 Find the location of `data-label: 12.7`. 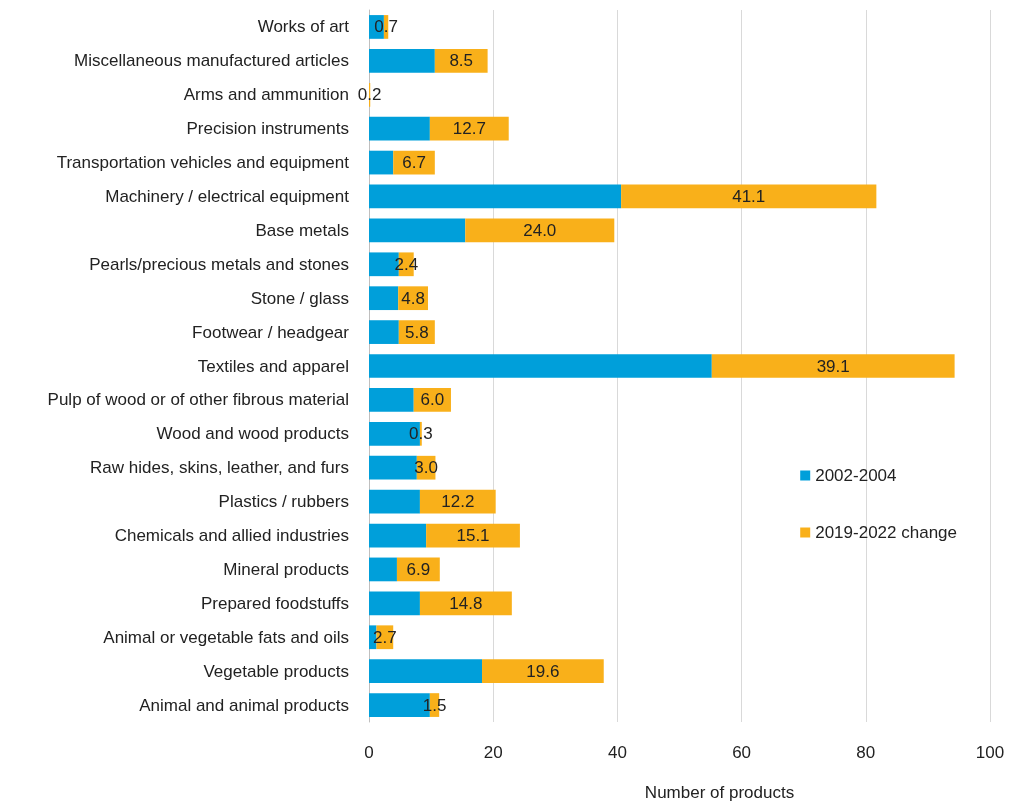

data-label: 12.7 is located at coordinates (469, 129).